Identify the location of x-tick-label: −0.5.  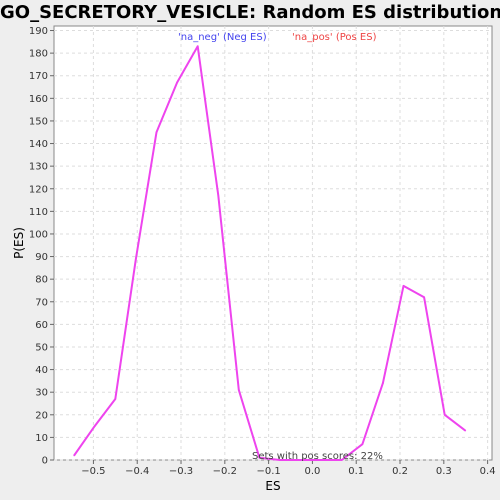
(93, 471).